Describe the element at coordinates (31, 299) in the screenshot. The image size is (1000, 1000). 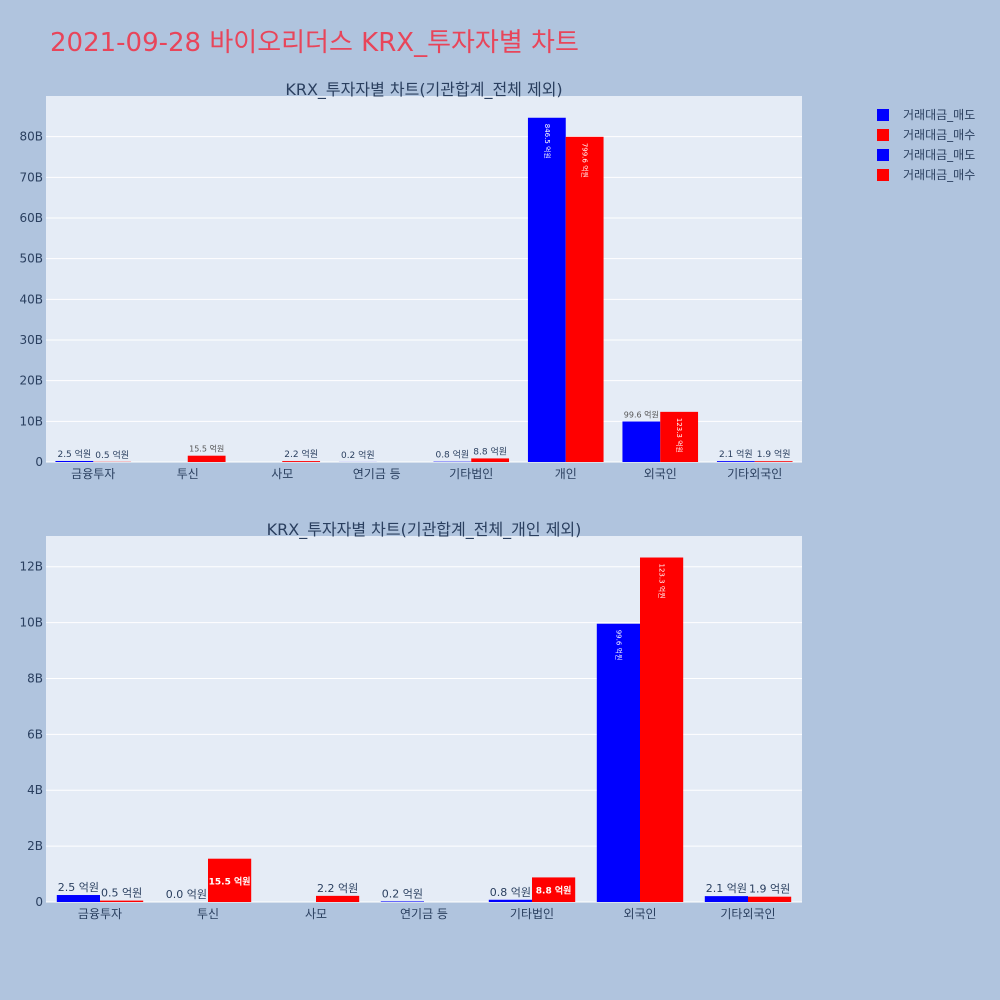
I see `y-tick-label: 40B` at that location.